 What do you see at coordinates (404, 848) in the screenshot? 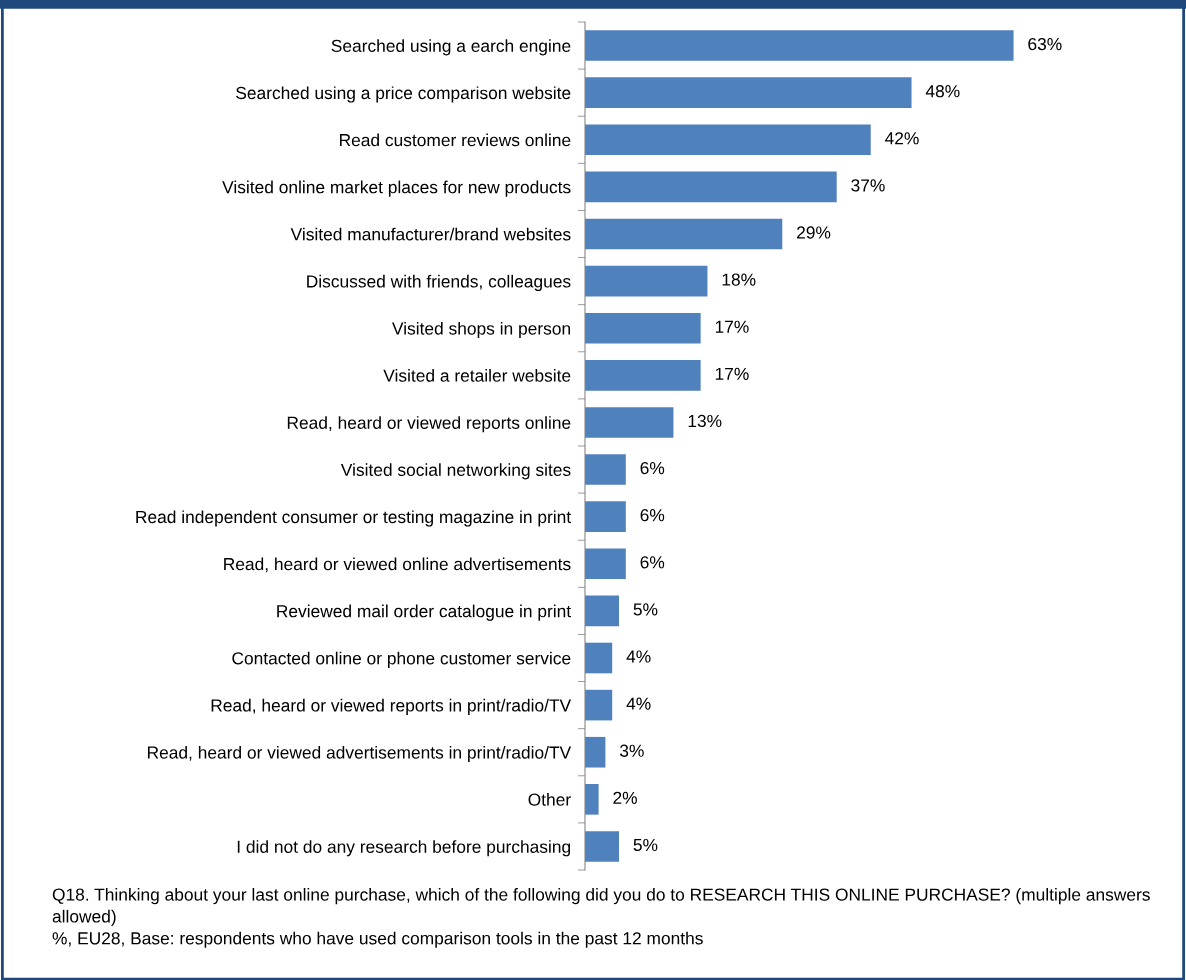
I see `y-tick-label: I did not do any research before purchasing` at bounding box center [404, 848].